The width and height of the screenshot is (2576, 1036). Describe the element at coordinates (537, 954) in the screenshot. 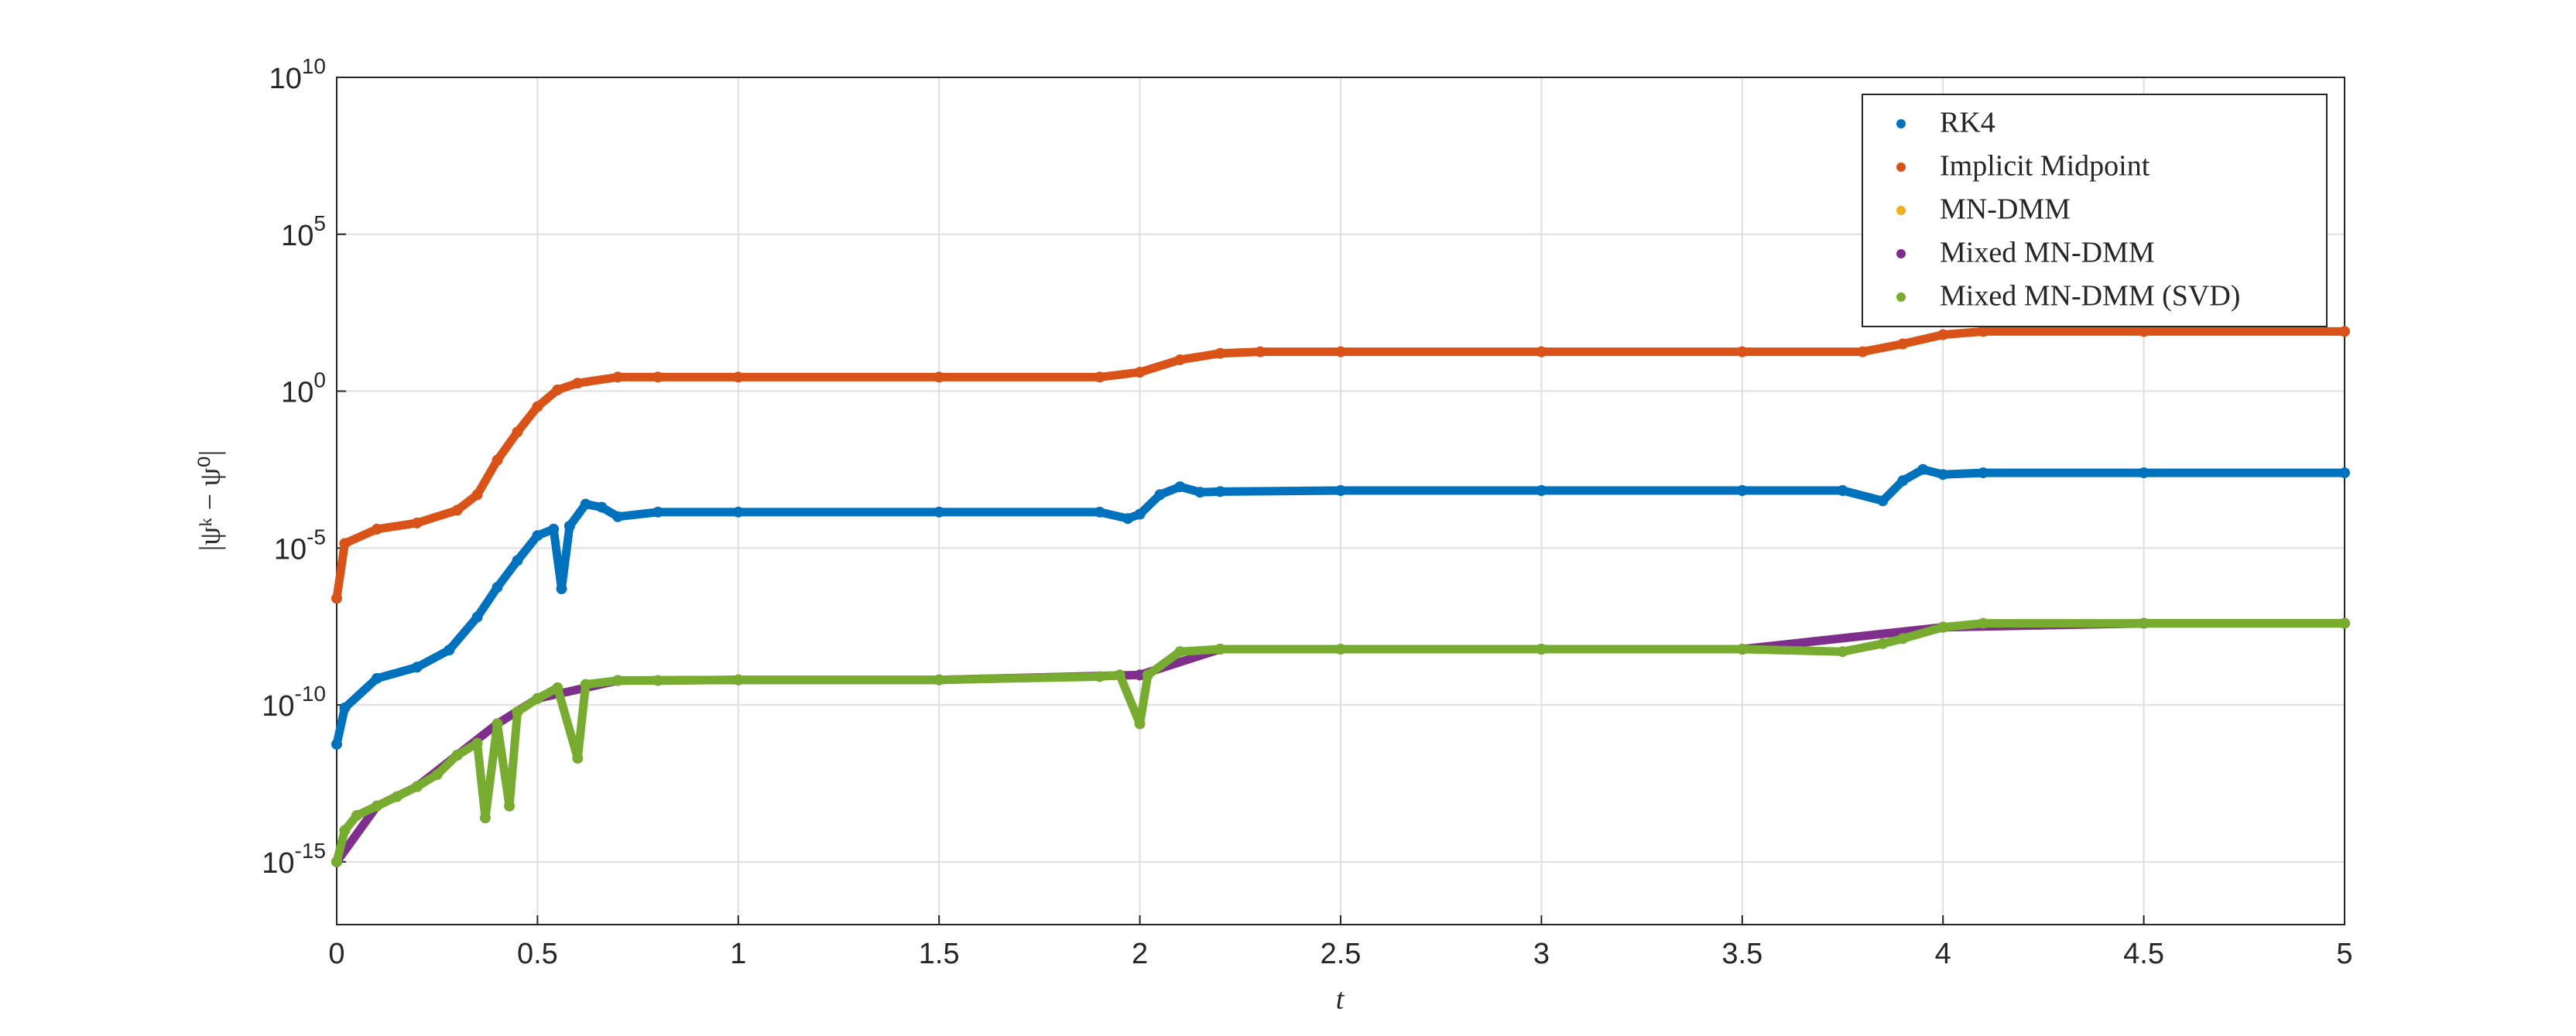

I see `x-tick-label: 0.5` at that location.